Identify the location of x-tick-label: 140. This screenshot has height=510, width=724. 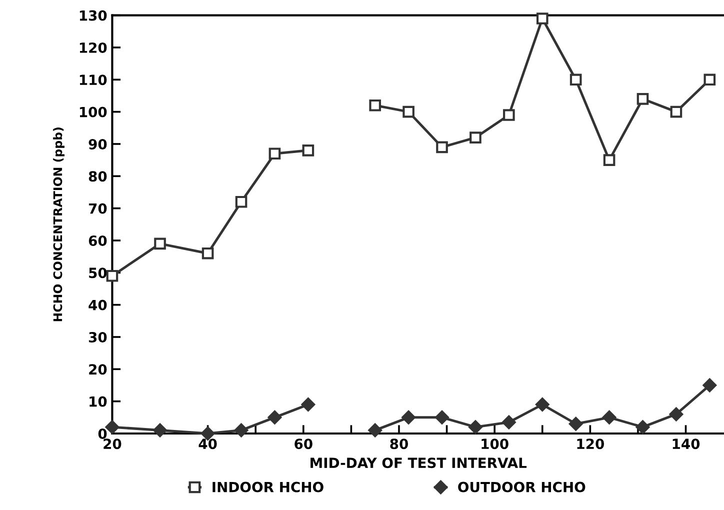
(686, 444).